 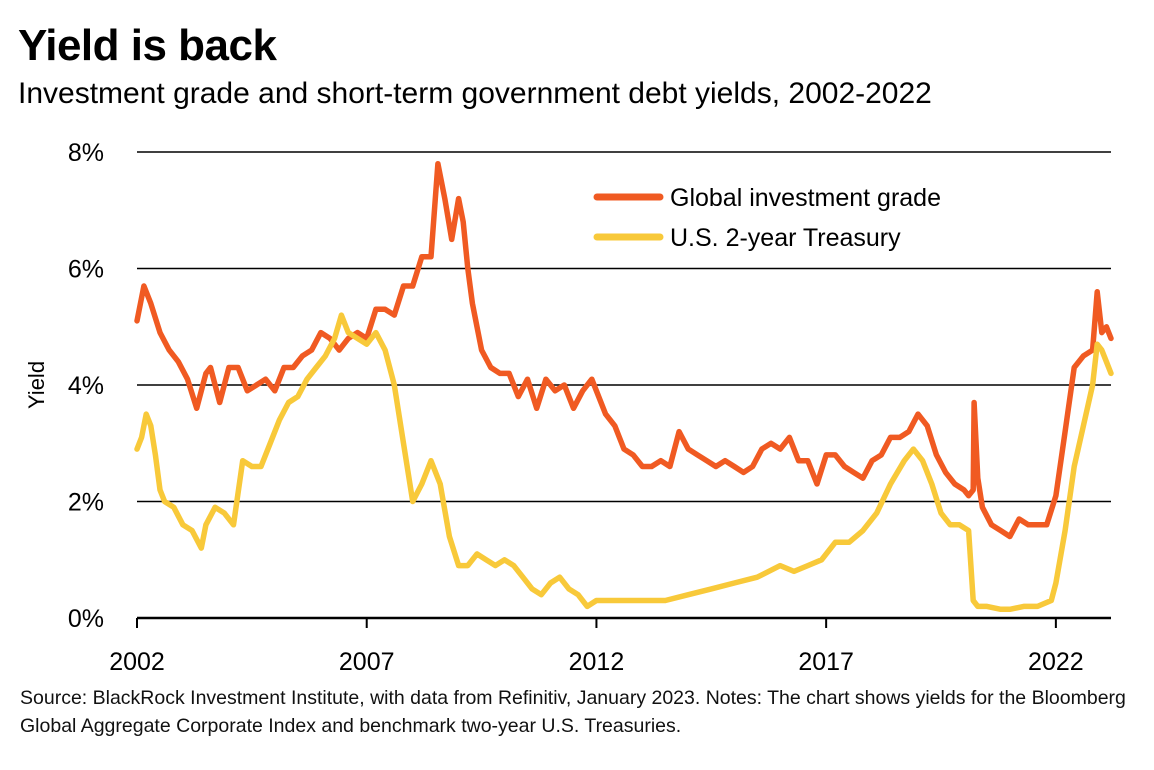 What do you see at coordinates (1056, 662) in the screenshot?
I see `x-tick-label: 2022` at bounding box center [1056, 662].